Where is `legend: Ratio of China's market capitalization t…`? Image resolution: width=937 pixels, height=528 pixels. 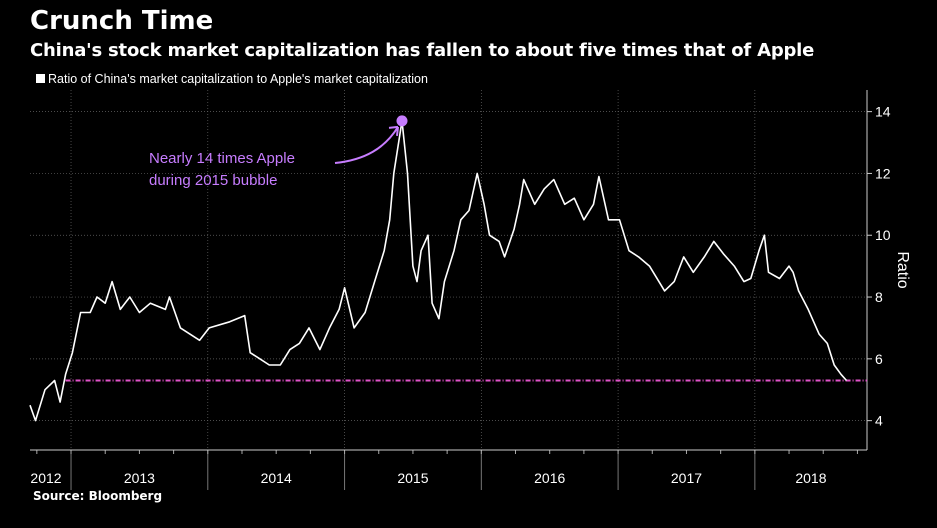
legend: Ratio of China's market capitalization t… is located at coordinates (232, 79).